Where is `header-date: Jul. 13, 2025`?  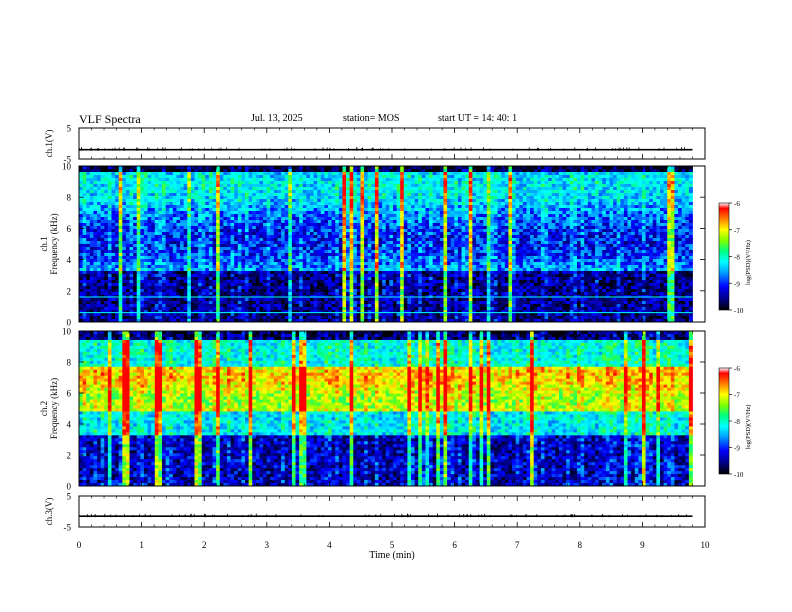 header-date: Jul. 13, 2025 is located at coordinates (277, 118).